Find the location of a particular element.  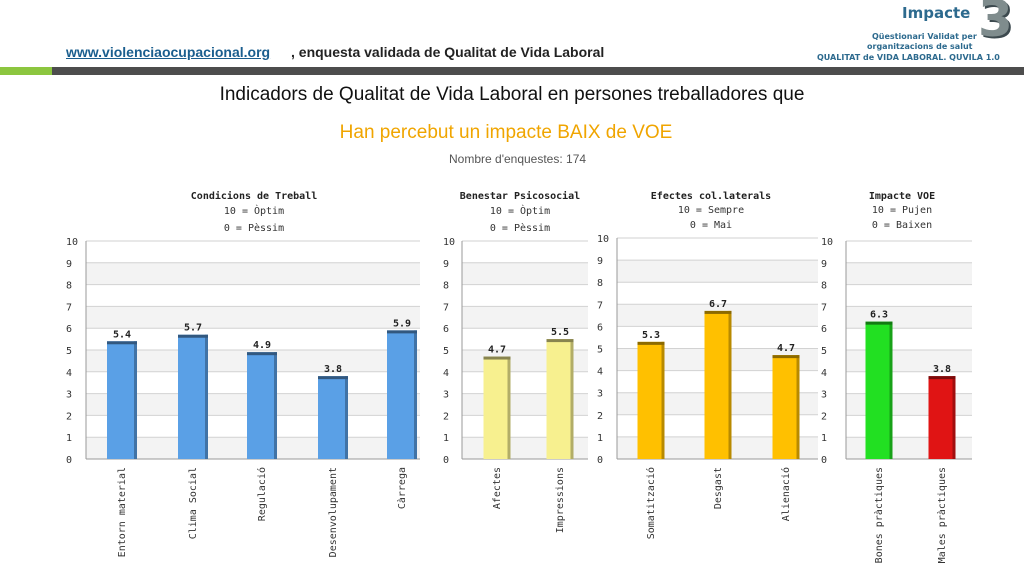

category-label: Càrrega is located at coordinates (402, 488).